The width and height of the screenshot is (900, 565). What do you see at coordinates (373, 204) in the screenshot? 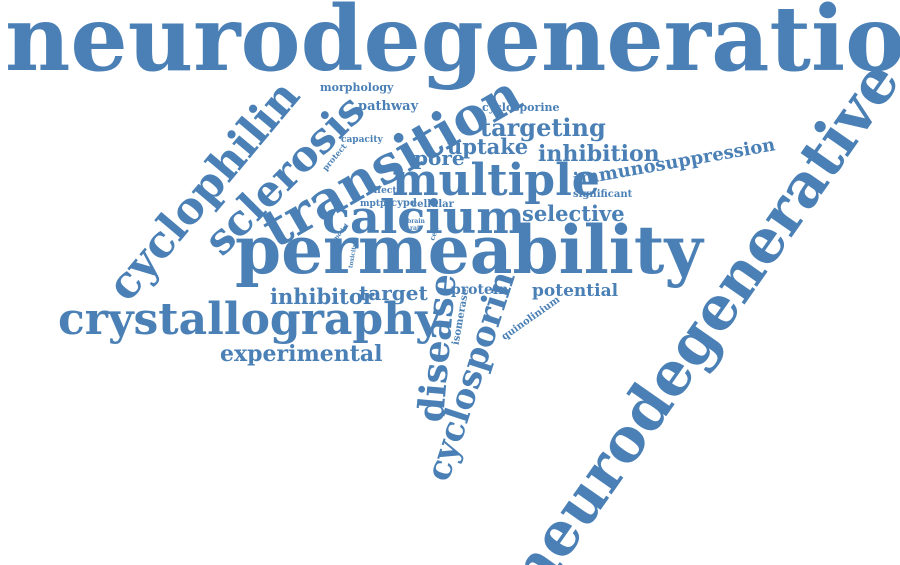
I see `word-mptp: mptp` at bounding box center [373, 204].